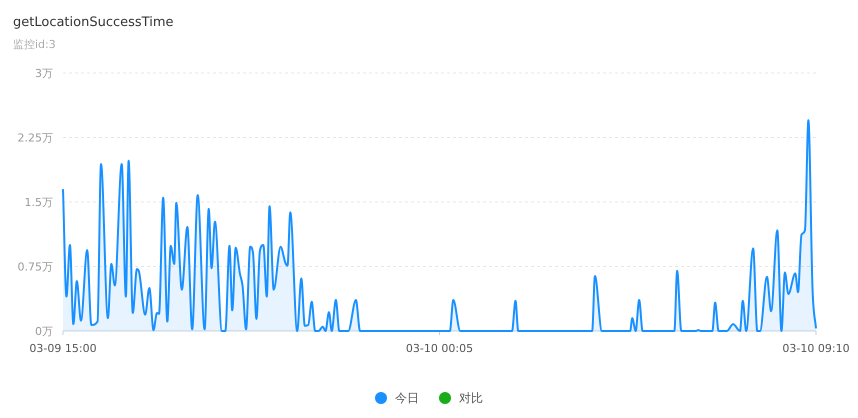 This screenshot has height=418, width=858. I want to click on x-tick-label: 03-10 00:05, so click(440, 348).